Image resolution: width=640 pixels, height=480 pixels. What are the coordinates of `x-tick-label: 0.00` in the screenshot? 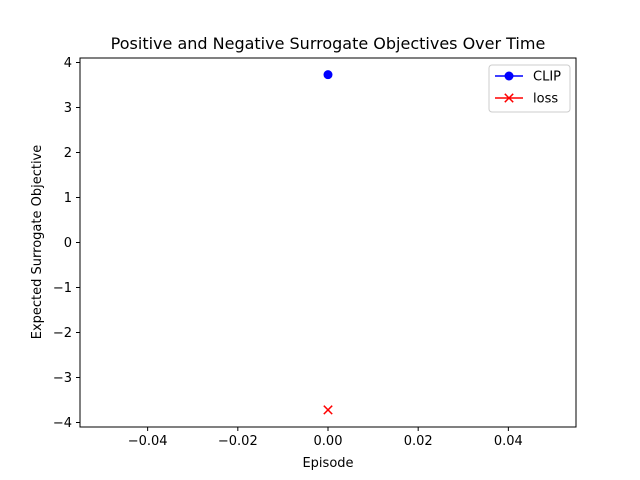 It's located at (328, 441).